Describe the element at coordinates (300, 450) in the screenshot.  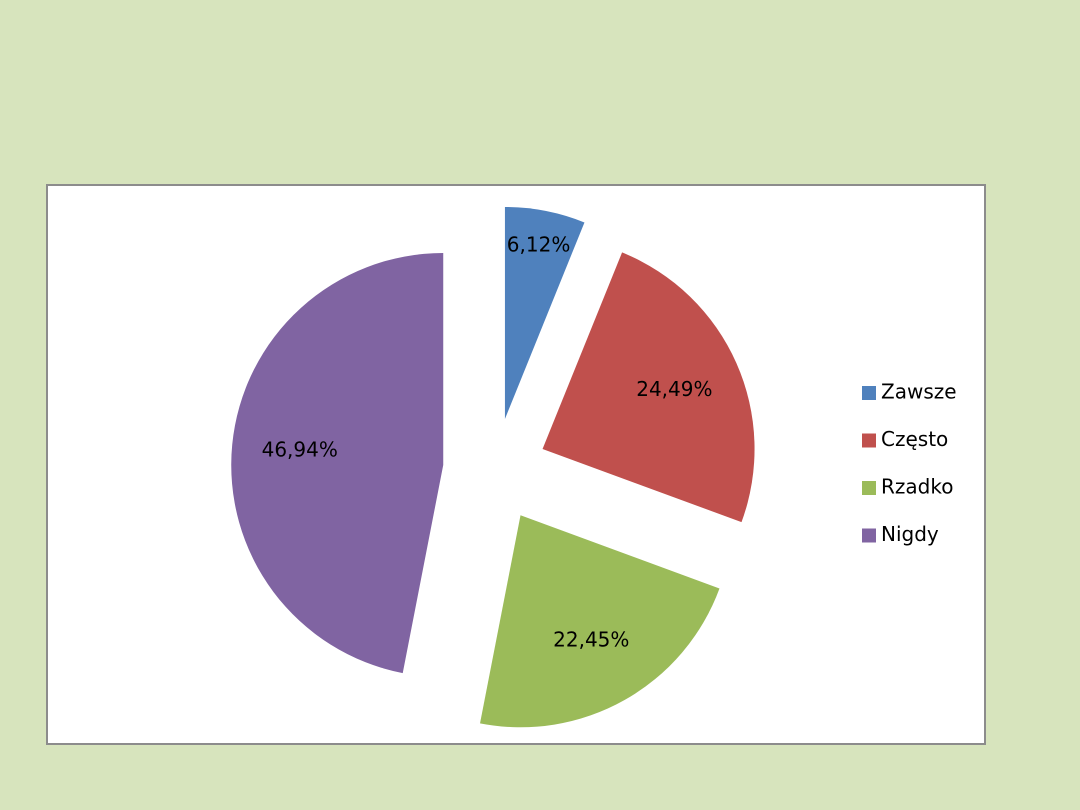
I see `data-label: 46,94%` at that location.